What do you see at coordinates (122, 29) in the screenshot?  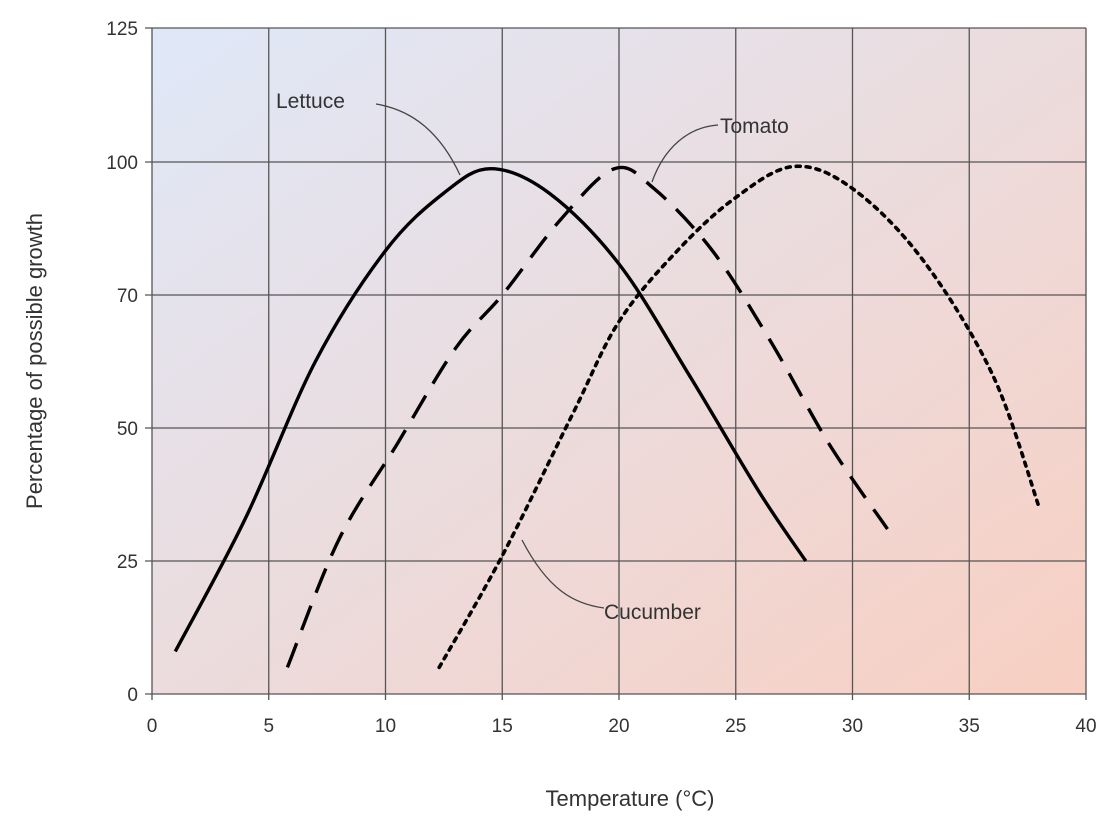 I see `y-tick-label-125: 125` at bounding box center [122, 29].